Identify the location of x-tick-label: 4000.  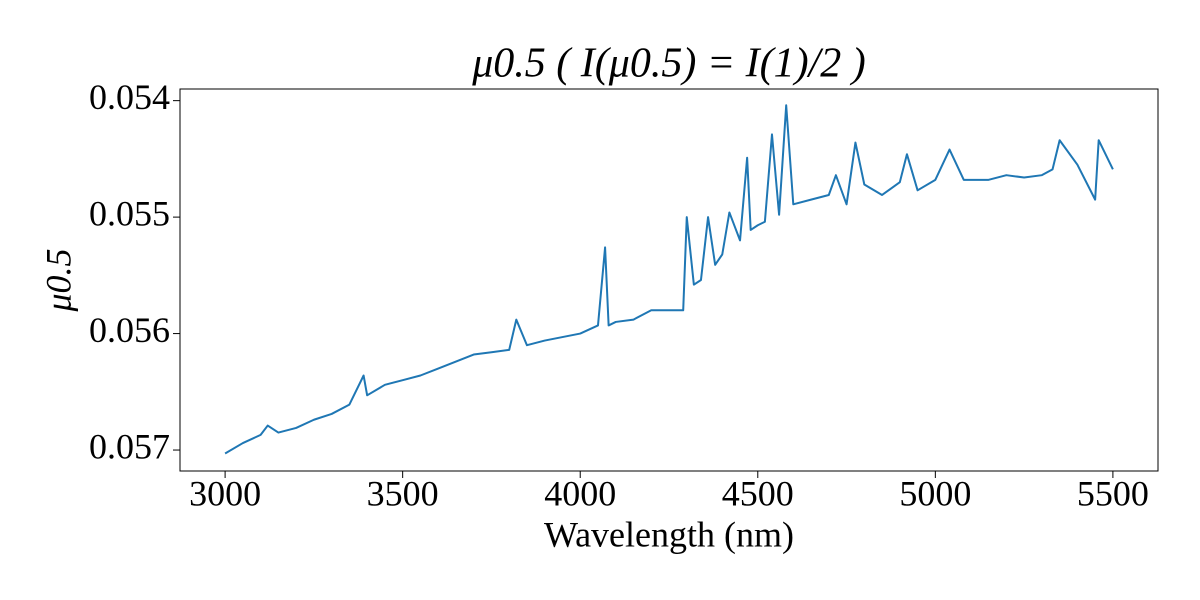
(580, 493).